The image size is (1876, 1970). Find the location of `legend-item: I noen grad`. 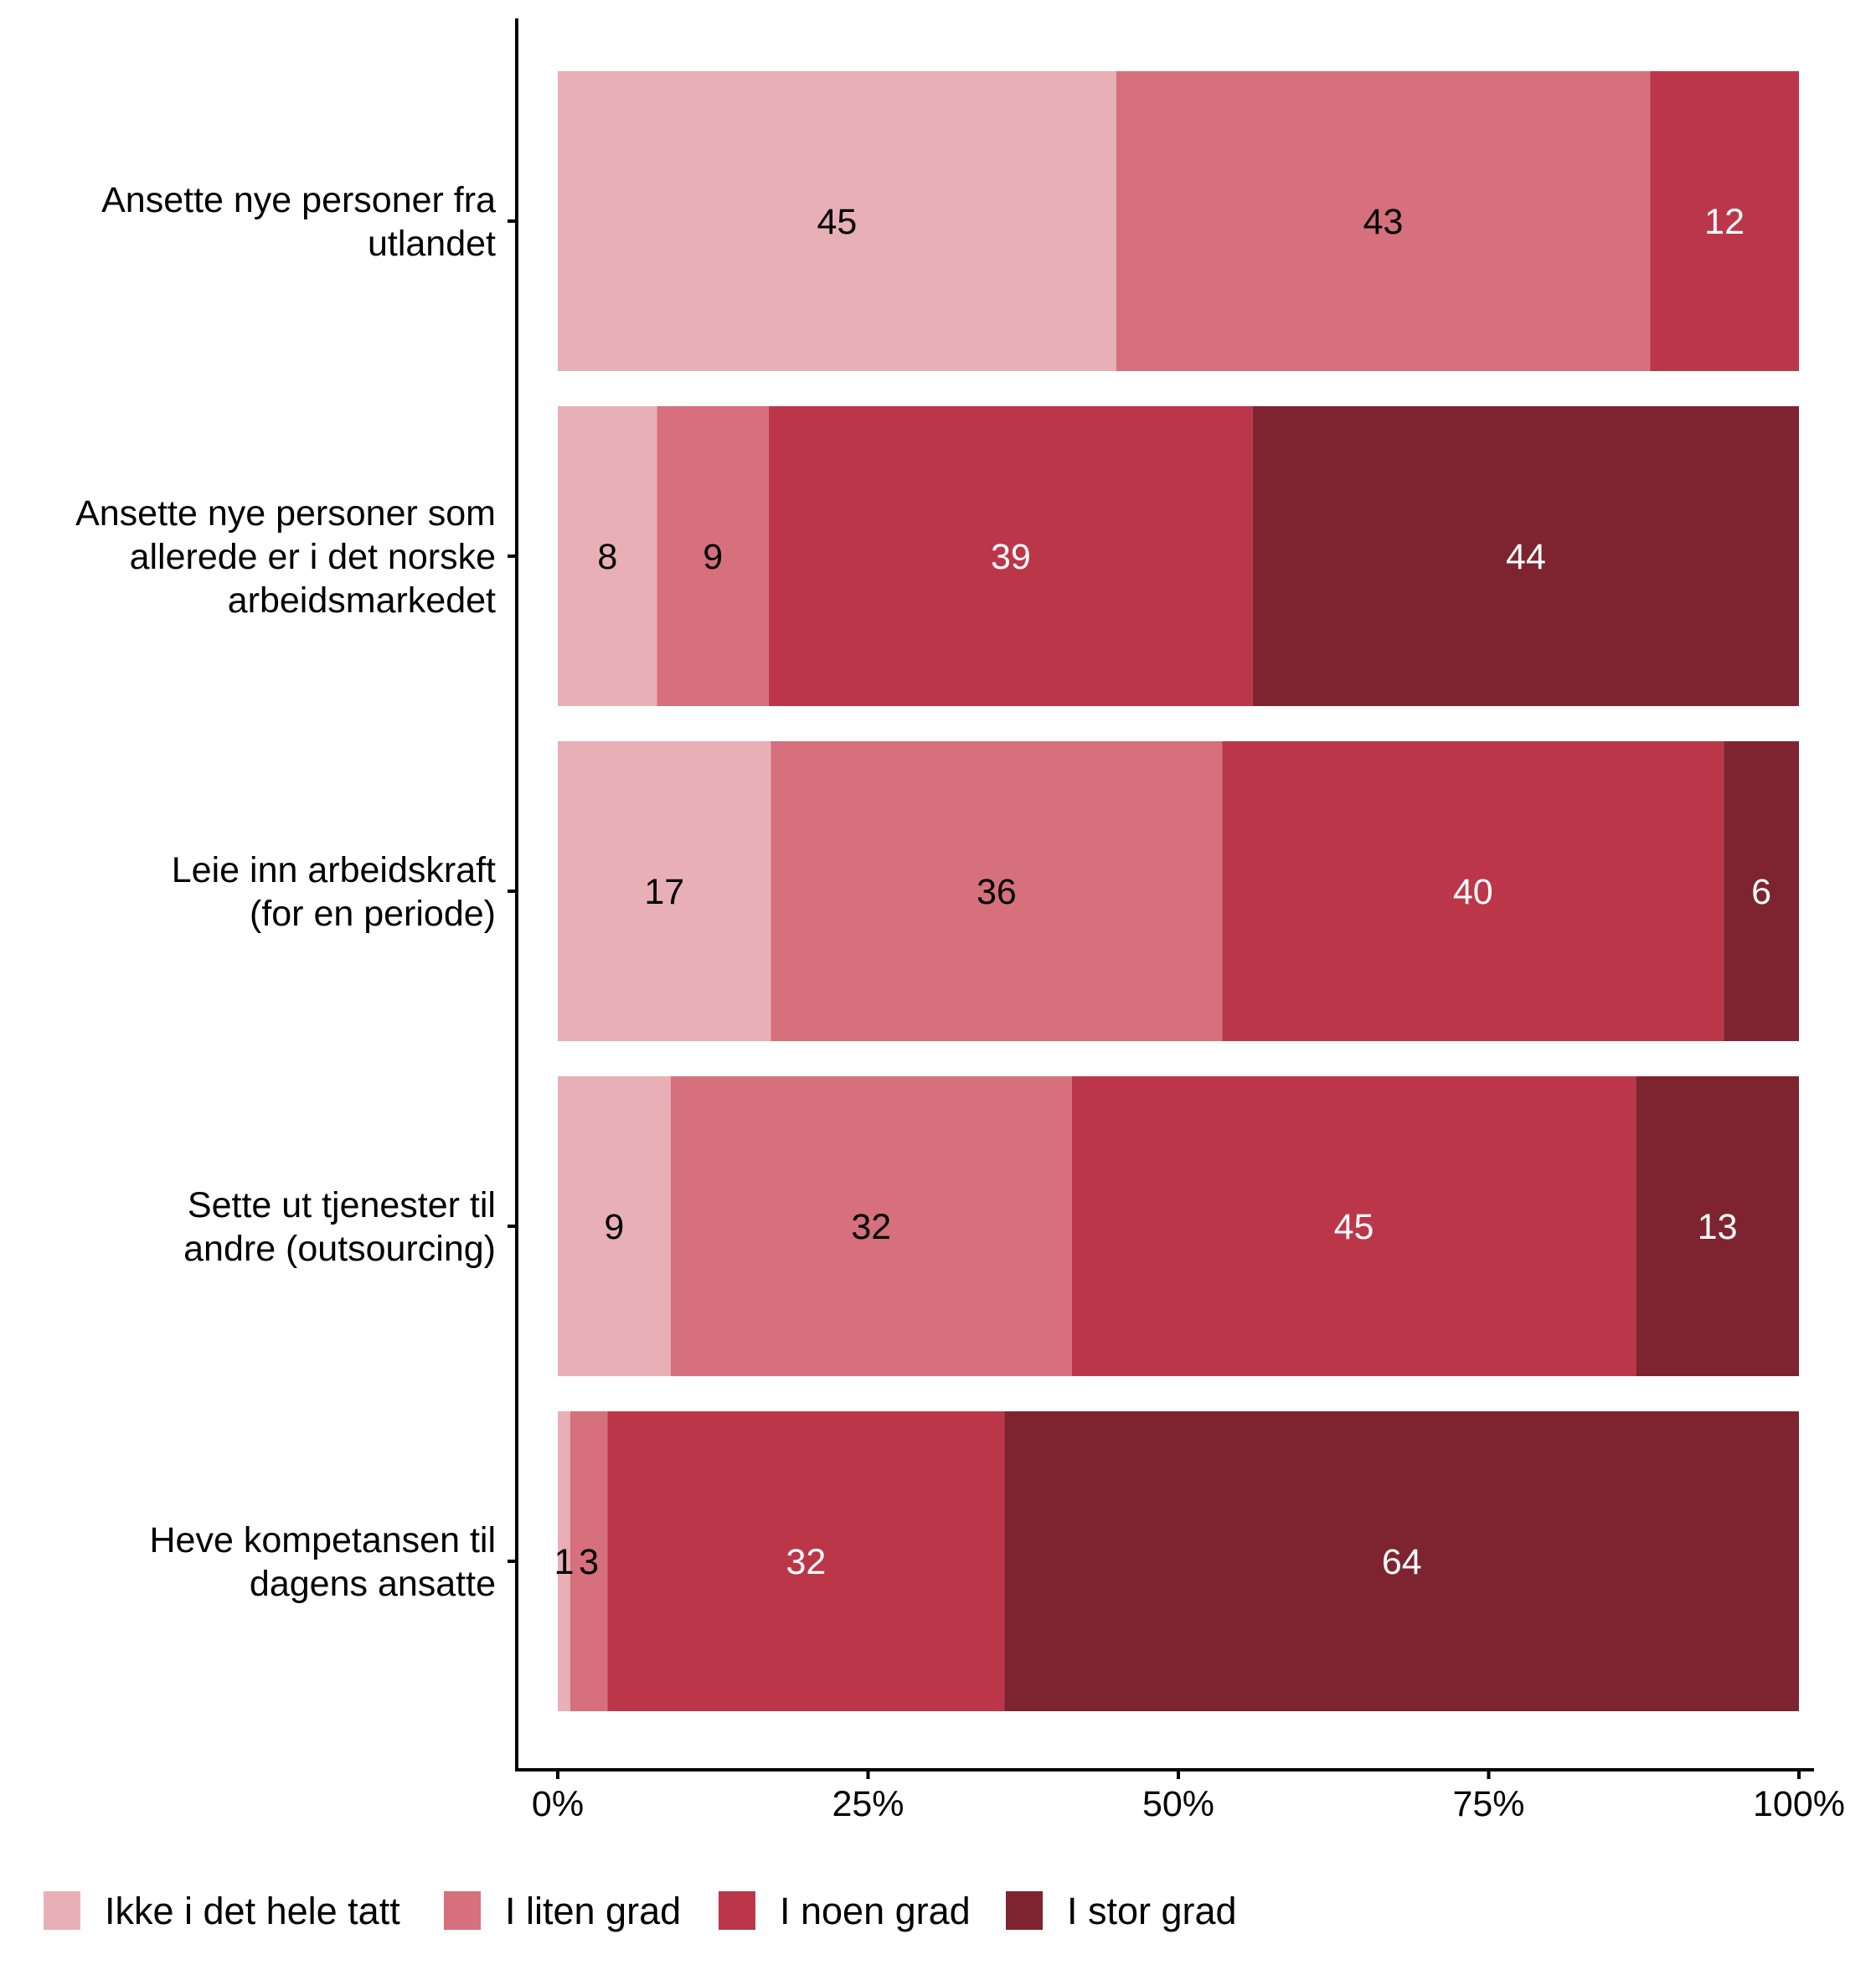

legend-item: I noen grad is located at coordinates (845, 1911).